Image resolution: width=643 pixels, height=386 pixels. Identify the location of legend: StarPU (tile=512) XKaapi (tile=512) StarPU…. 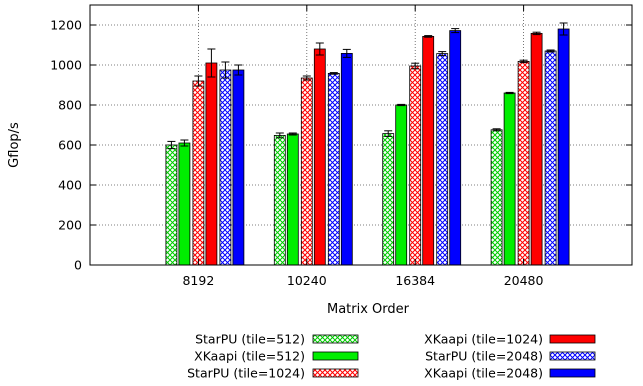
(391, 356).